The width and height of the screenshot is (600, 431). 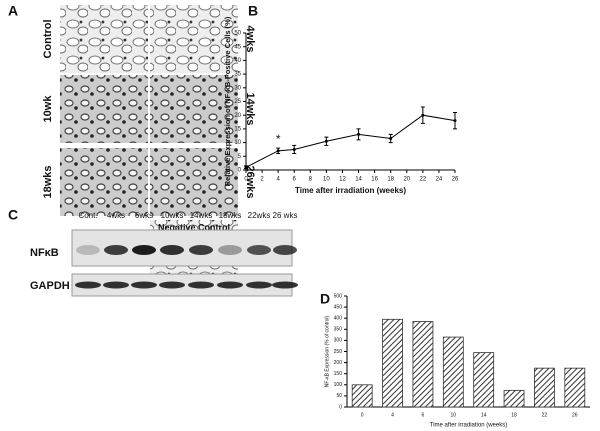 What do you see at coordinates (423, 180) in the screenshot?
I see `x-tick-label: 22` at bounding box center [423, 180].